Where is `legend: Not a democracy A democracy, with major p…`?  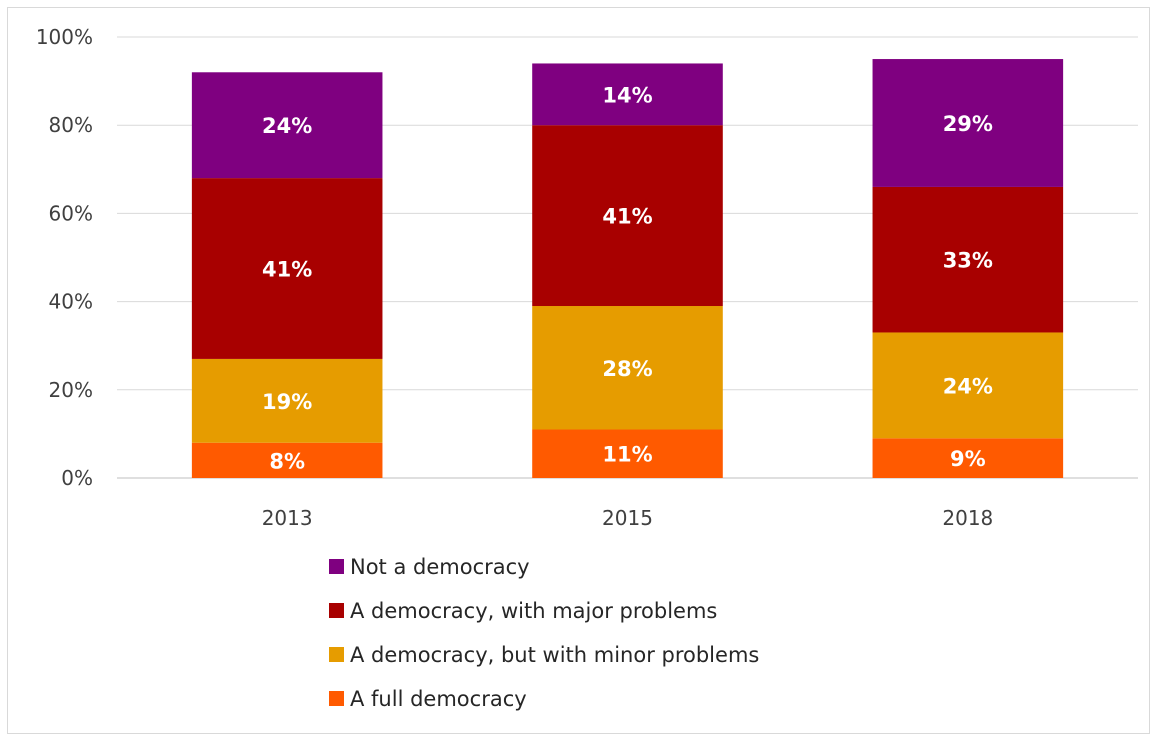 legend: Not a democracy A democracy, with major p… is located at coordinates (544, 633).